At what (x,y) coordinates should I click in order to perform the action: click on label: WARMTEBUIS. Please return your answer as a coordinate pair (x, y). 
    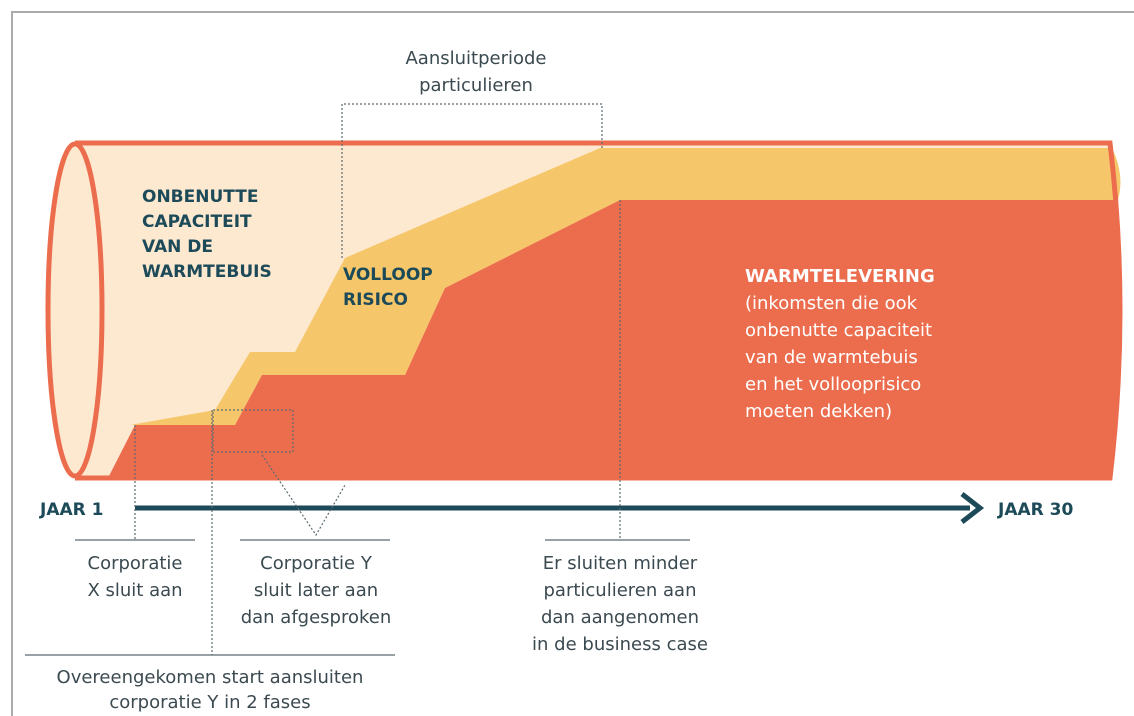
    Looking at the image, I should click on (207, 272).